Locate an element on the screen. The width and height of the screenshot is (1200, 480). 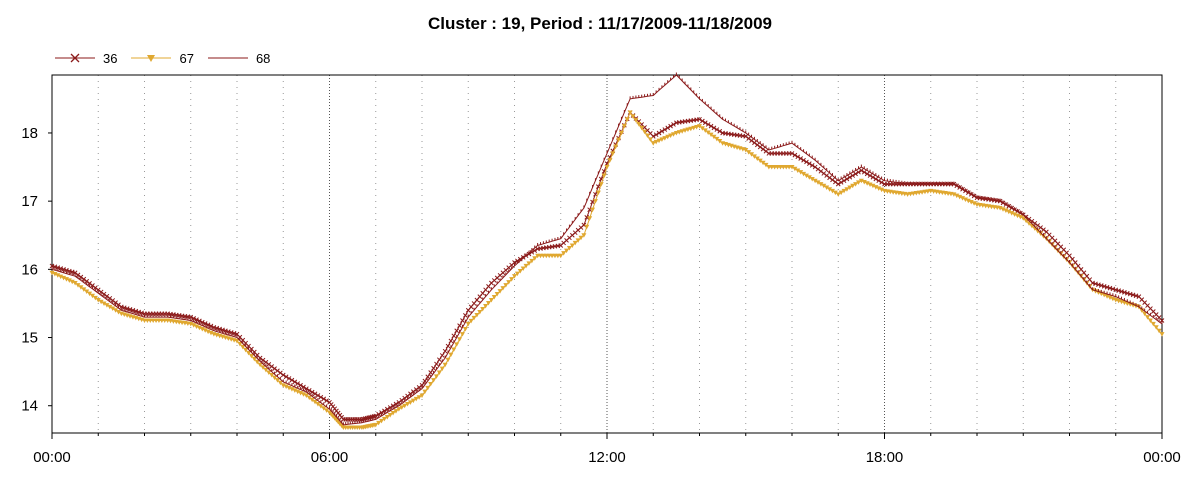
legend-item-36: 36 is located at coordinates (86, 58).